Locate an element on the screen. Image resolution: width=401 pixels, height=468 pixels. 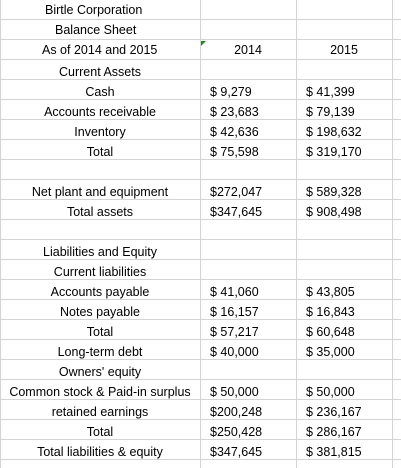
value-cell-2014: $ 42,636 is located at coordinates (234, 132).